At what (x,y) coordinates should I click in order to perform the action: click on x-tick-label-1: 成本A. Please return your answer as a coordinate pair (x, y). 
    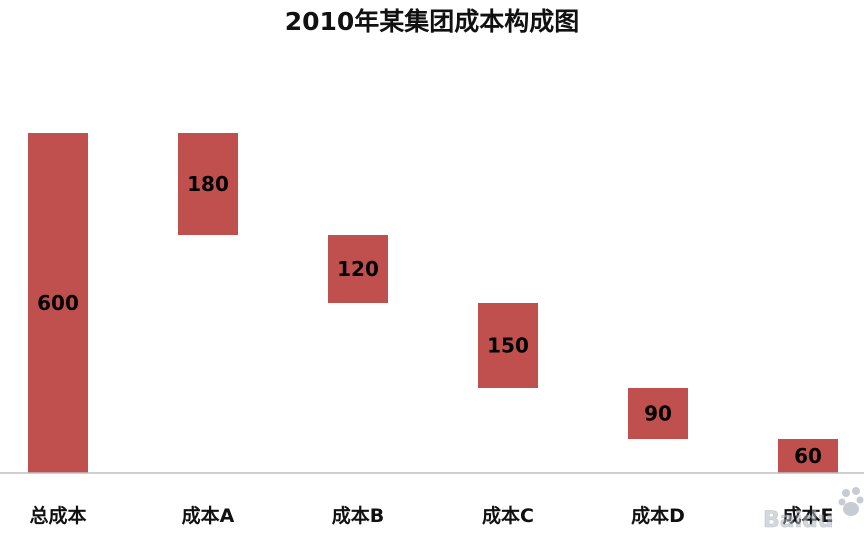
    Looking at the image, I should click on (208, 515).